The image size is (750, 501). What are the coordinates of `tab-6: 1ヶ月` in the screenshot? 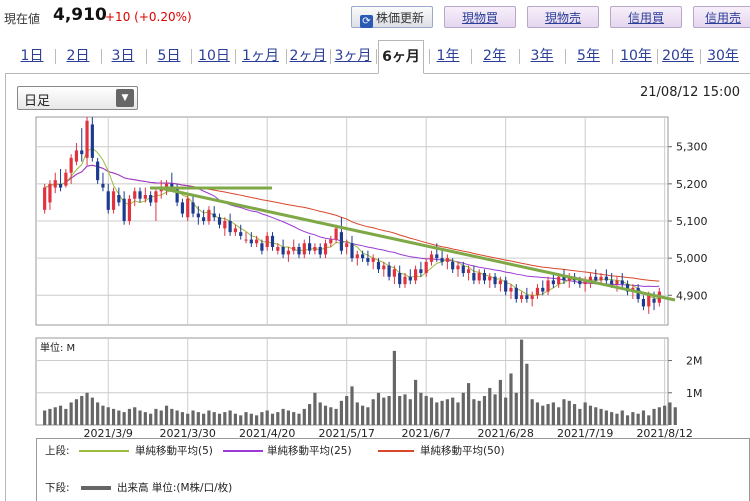 It's located at (260, 56).